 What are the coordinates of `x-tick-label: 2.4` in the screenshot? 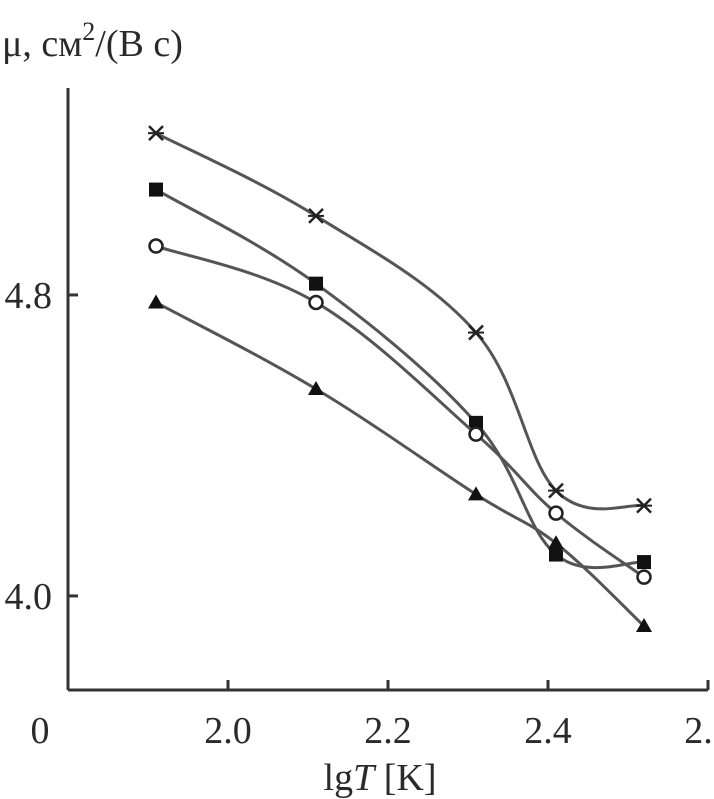 It's located at (548, 731).